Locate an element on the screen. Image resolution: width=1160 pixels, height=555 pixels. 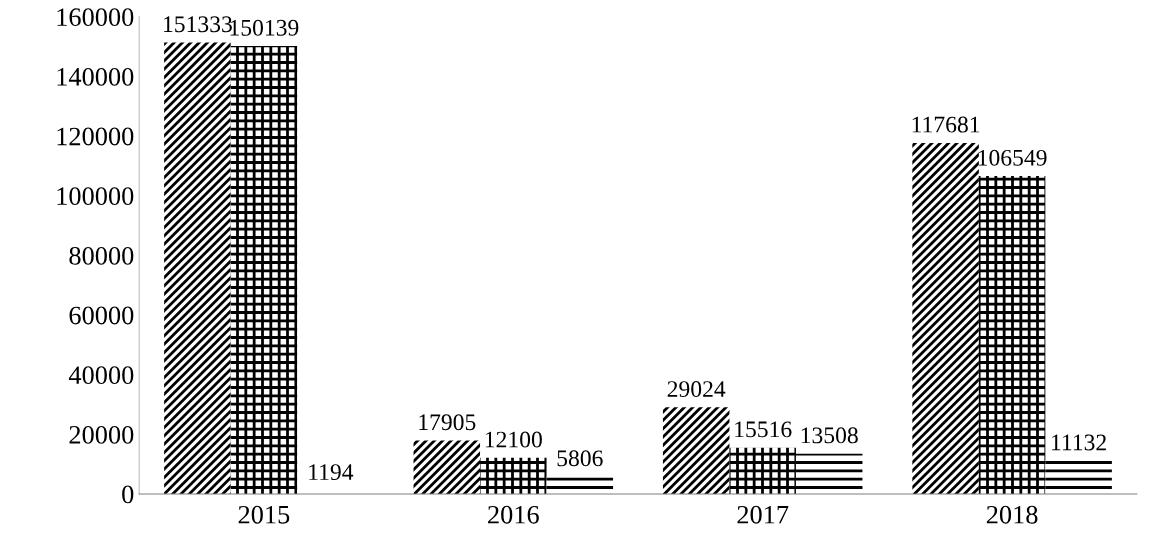
y-tick-label: 20000 is located at coordinates (101, 434).